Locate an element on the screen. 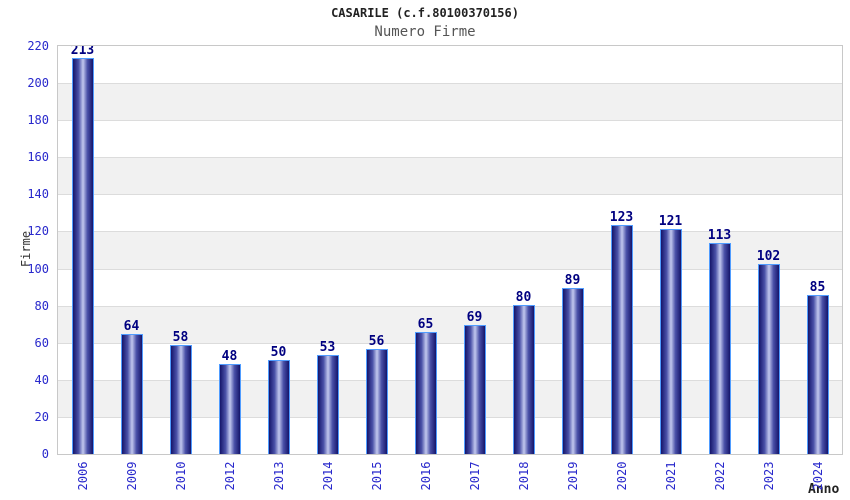  y-tick-label: 40 is located at coordinates (41, 379).